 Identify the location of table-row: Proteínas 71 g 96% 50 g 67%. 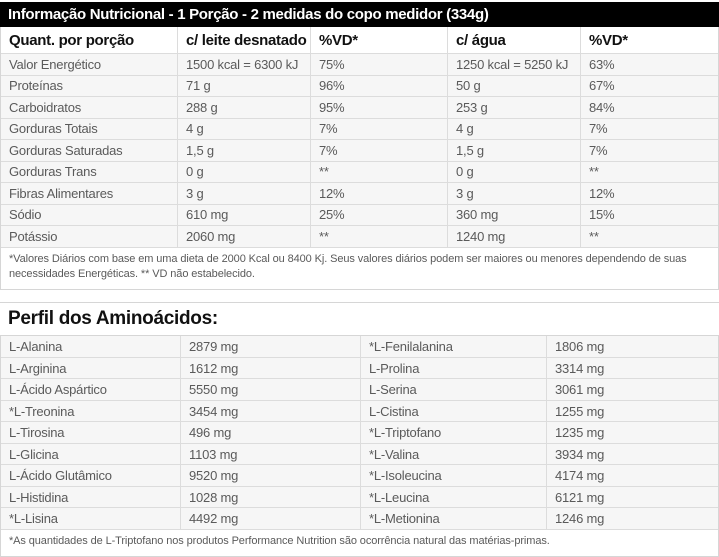
(359, 85).